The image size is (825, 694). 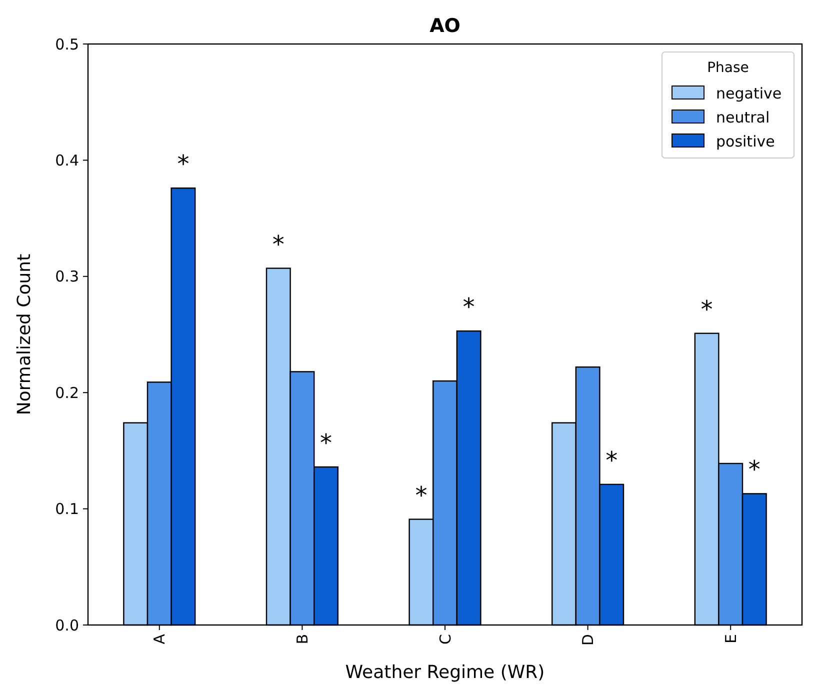 I want to click on y-tick-label: 0.3, so click(x=67, y=277).